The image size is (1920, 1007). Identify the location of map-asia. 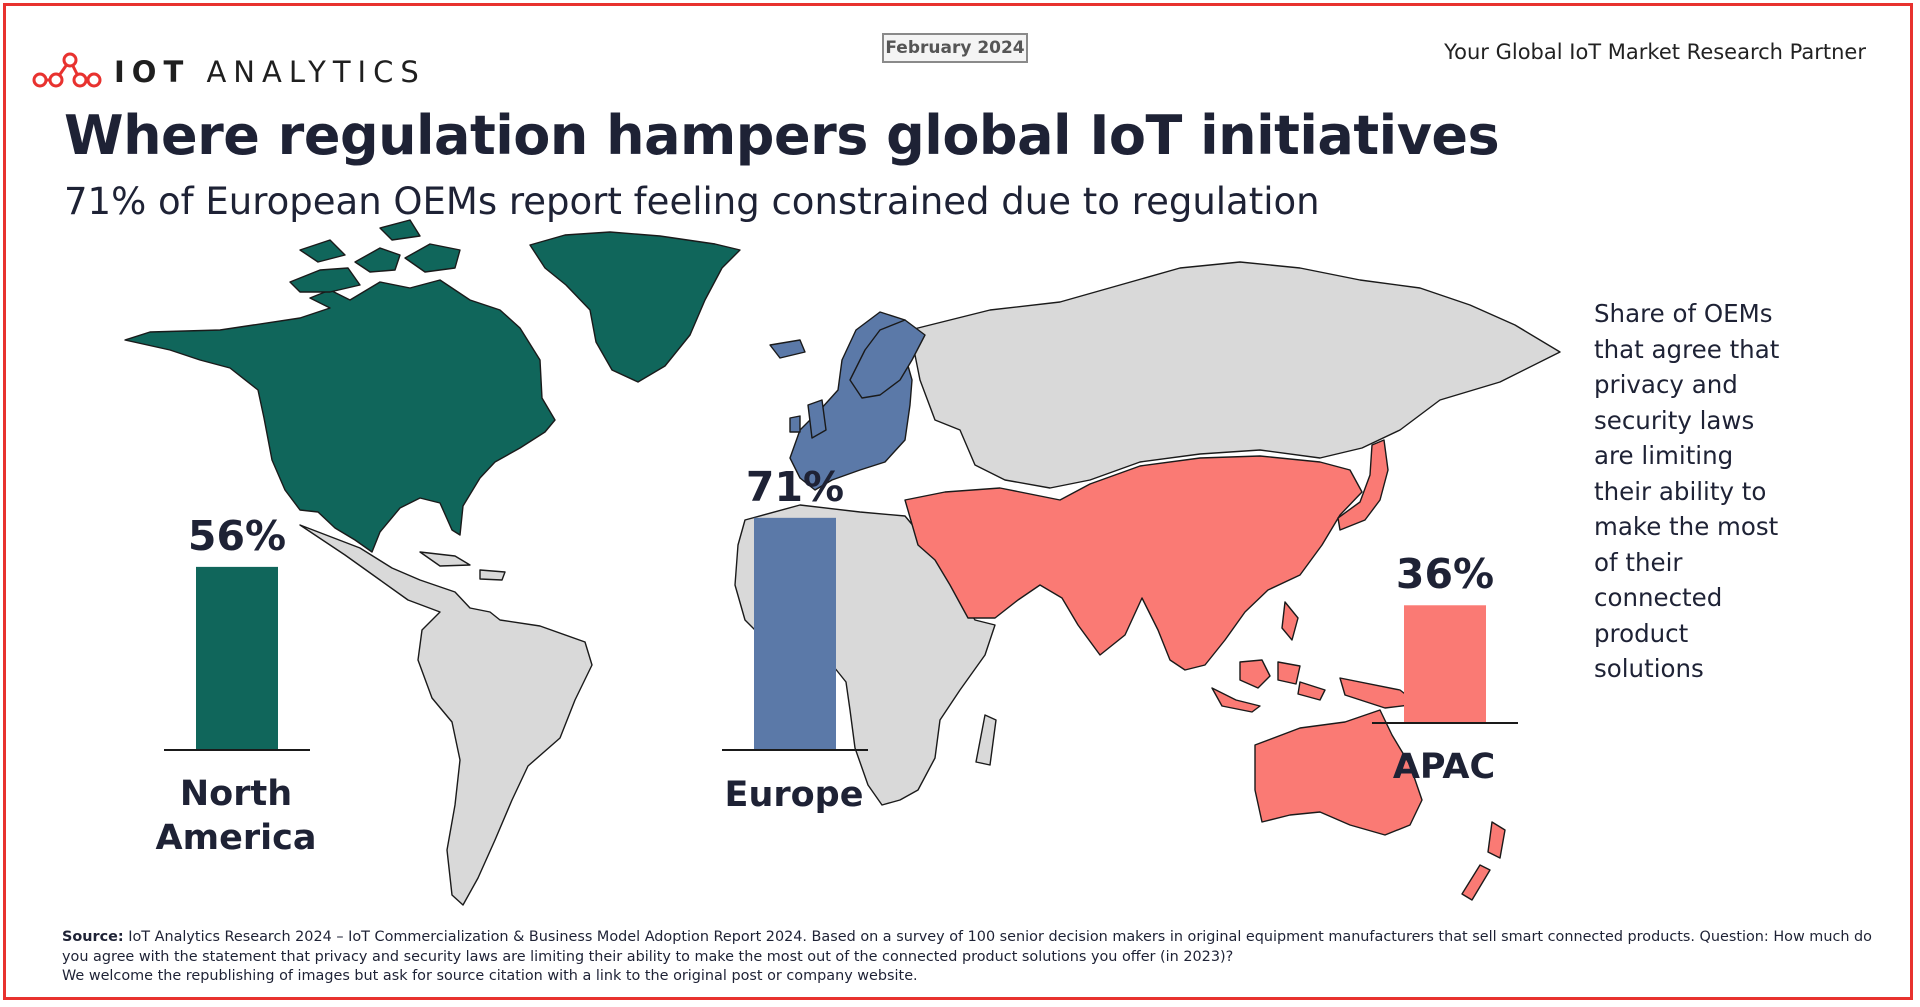
(1133, 563).